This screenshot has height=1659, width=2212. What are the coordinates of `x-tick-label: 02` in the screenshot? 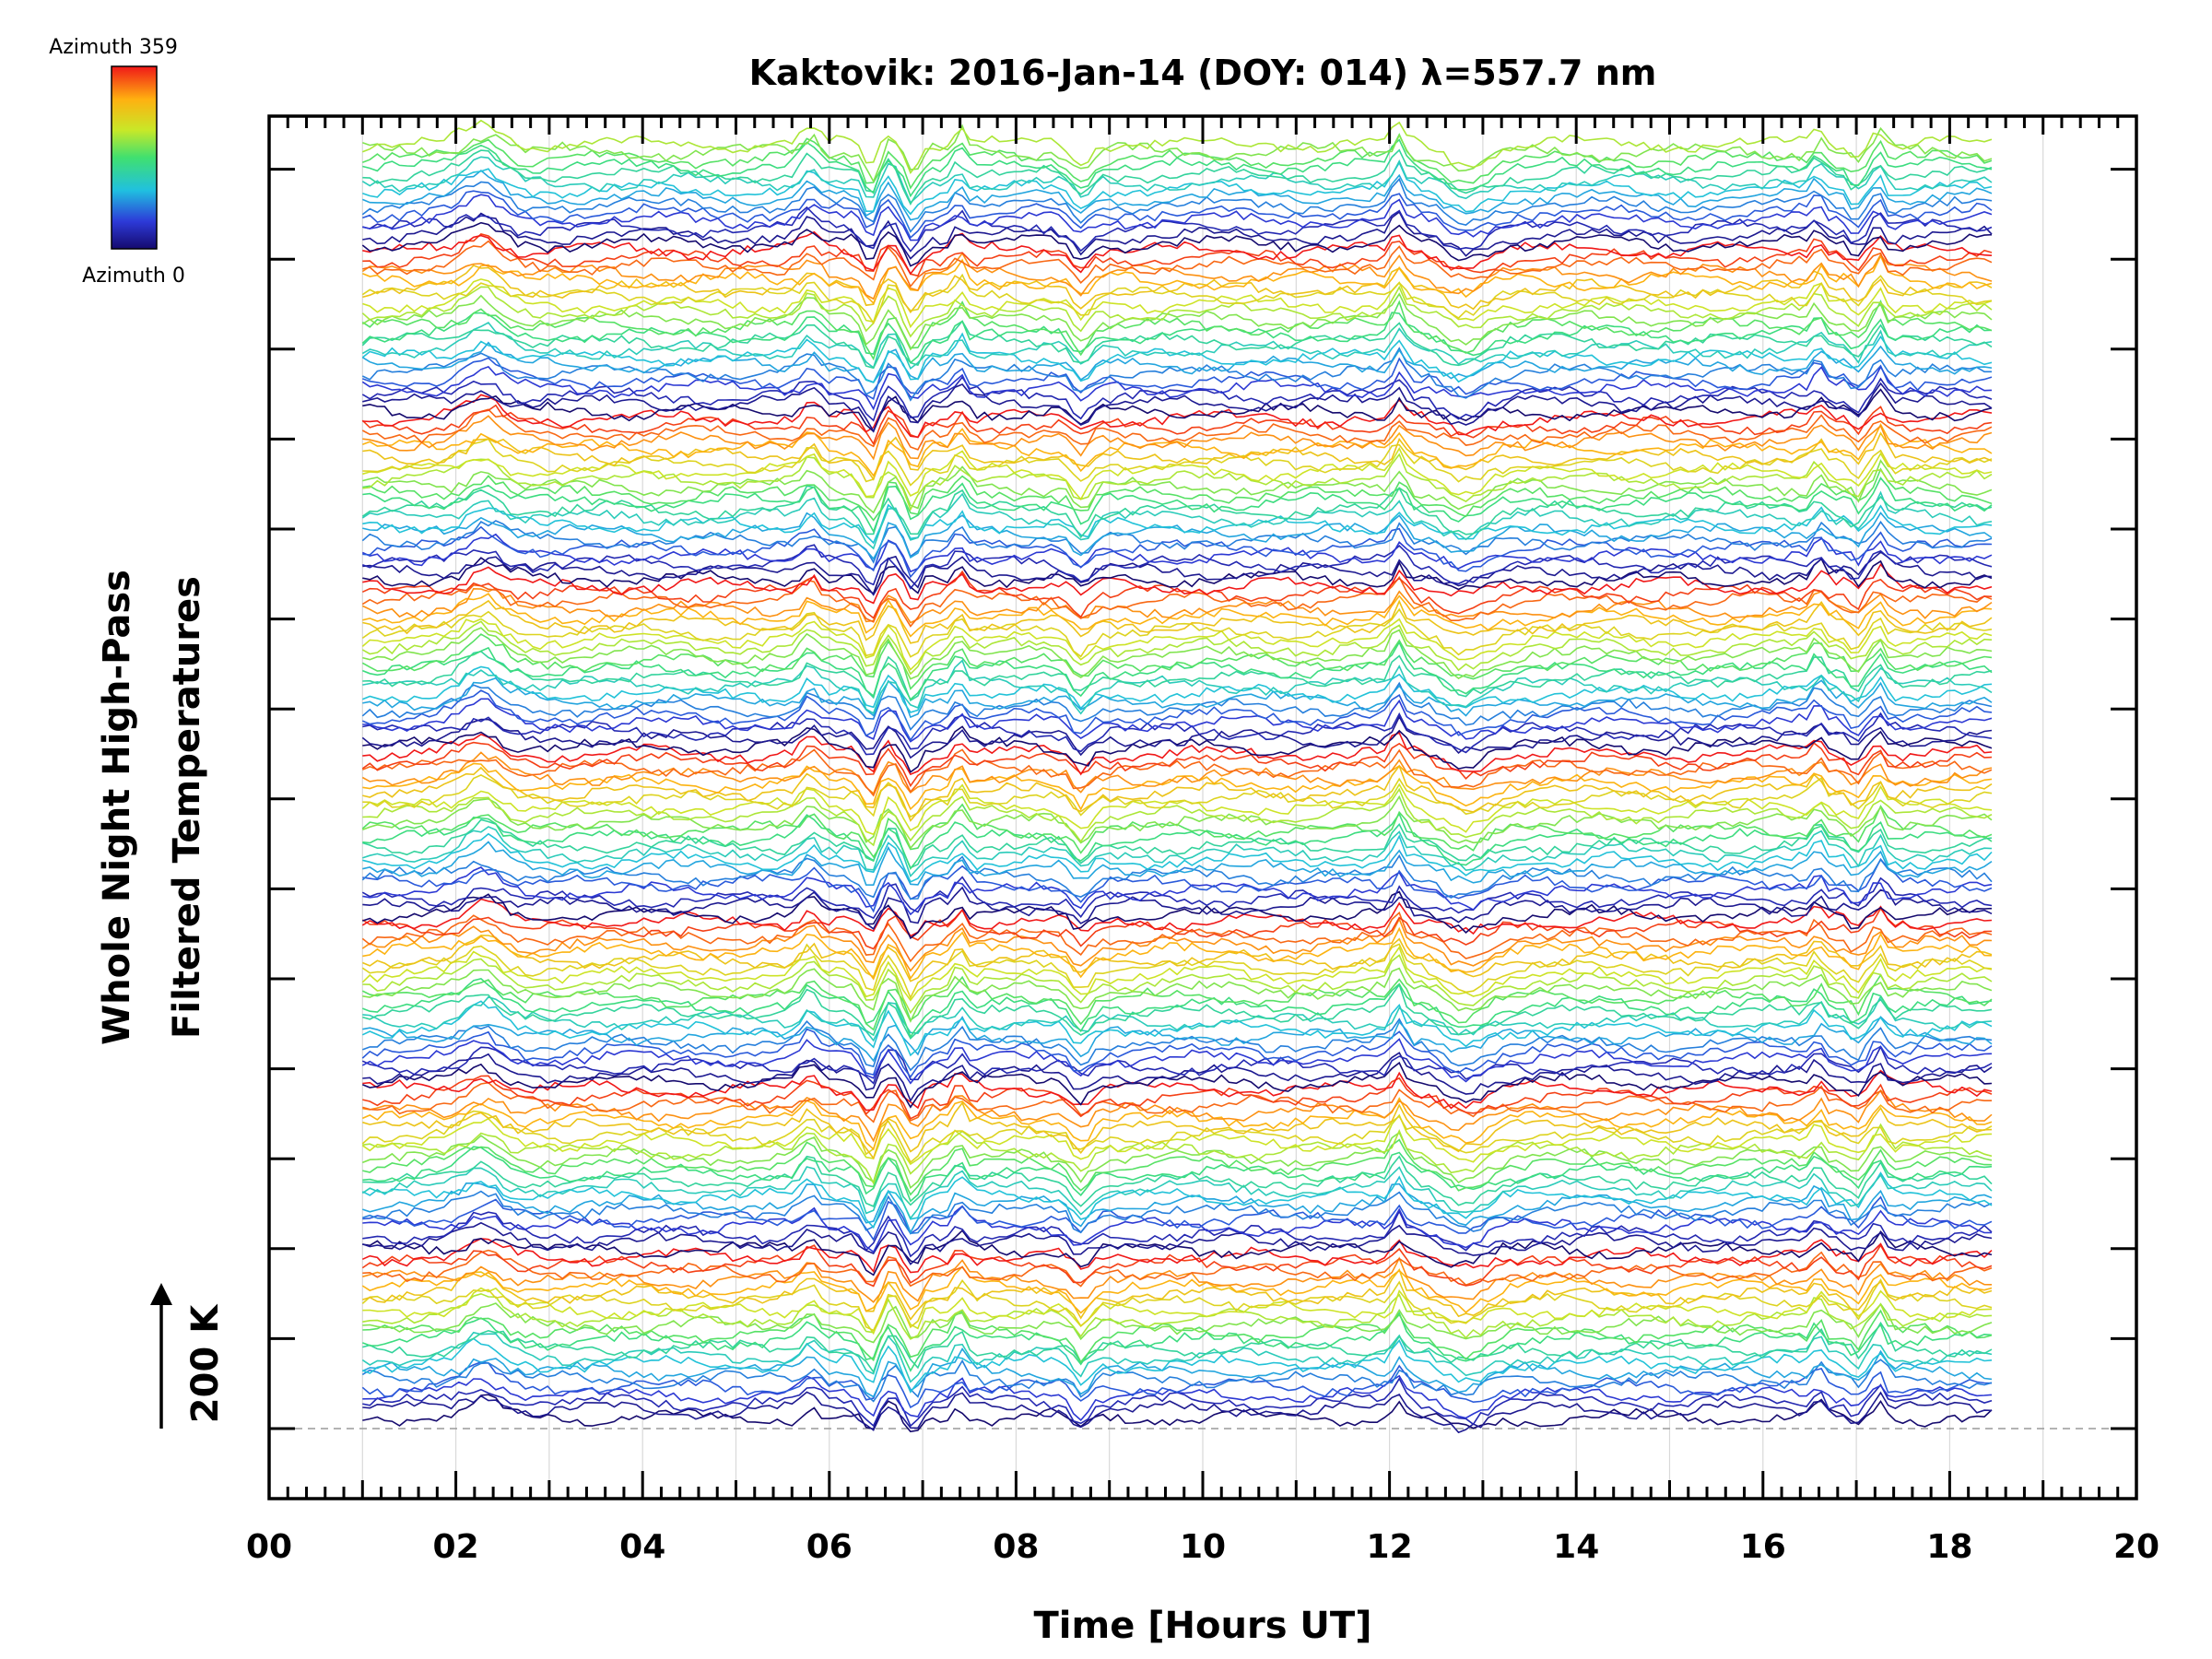 It's located at (456, 1547).